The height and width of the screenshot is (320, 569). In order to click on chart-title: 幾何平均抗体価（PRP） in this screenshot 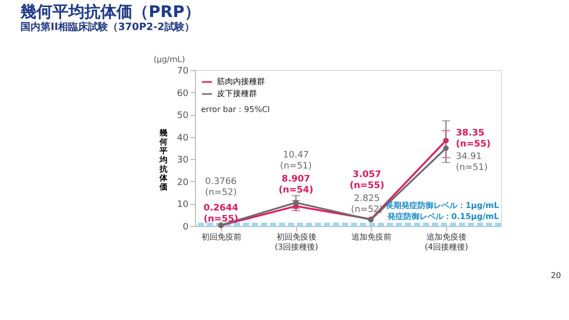, I will do `click(110, 11)`.